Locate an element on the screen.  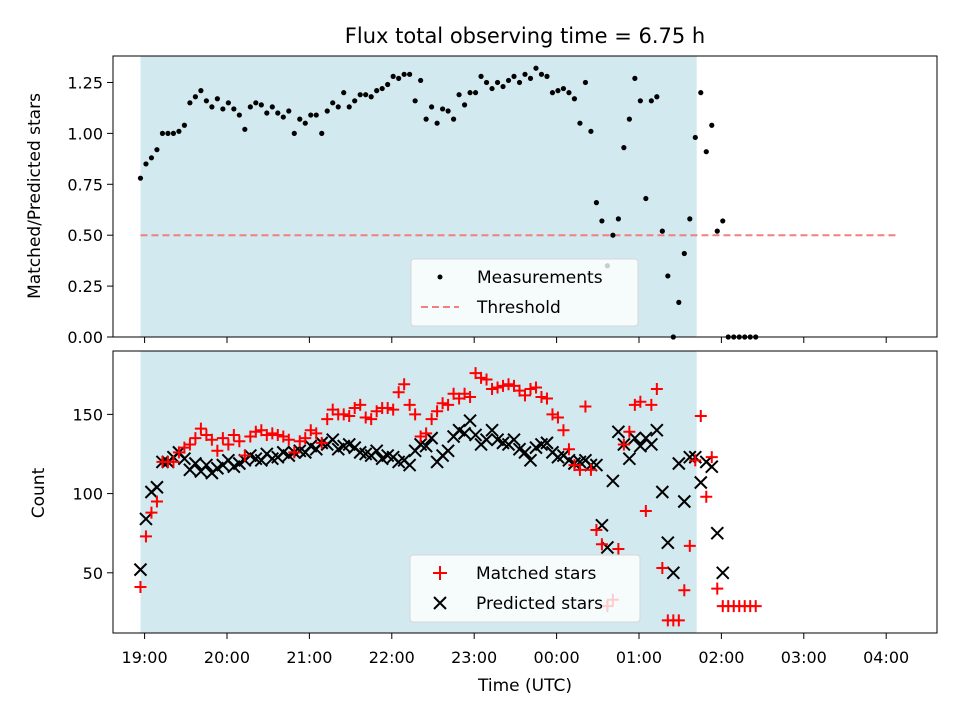
top-y-tick-label: 0.25 is located at coordinates (85, 286).